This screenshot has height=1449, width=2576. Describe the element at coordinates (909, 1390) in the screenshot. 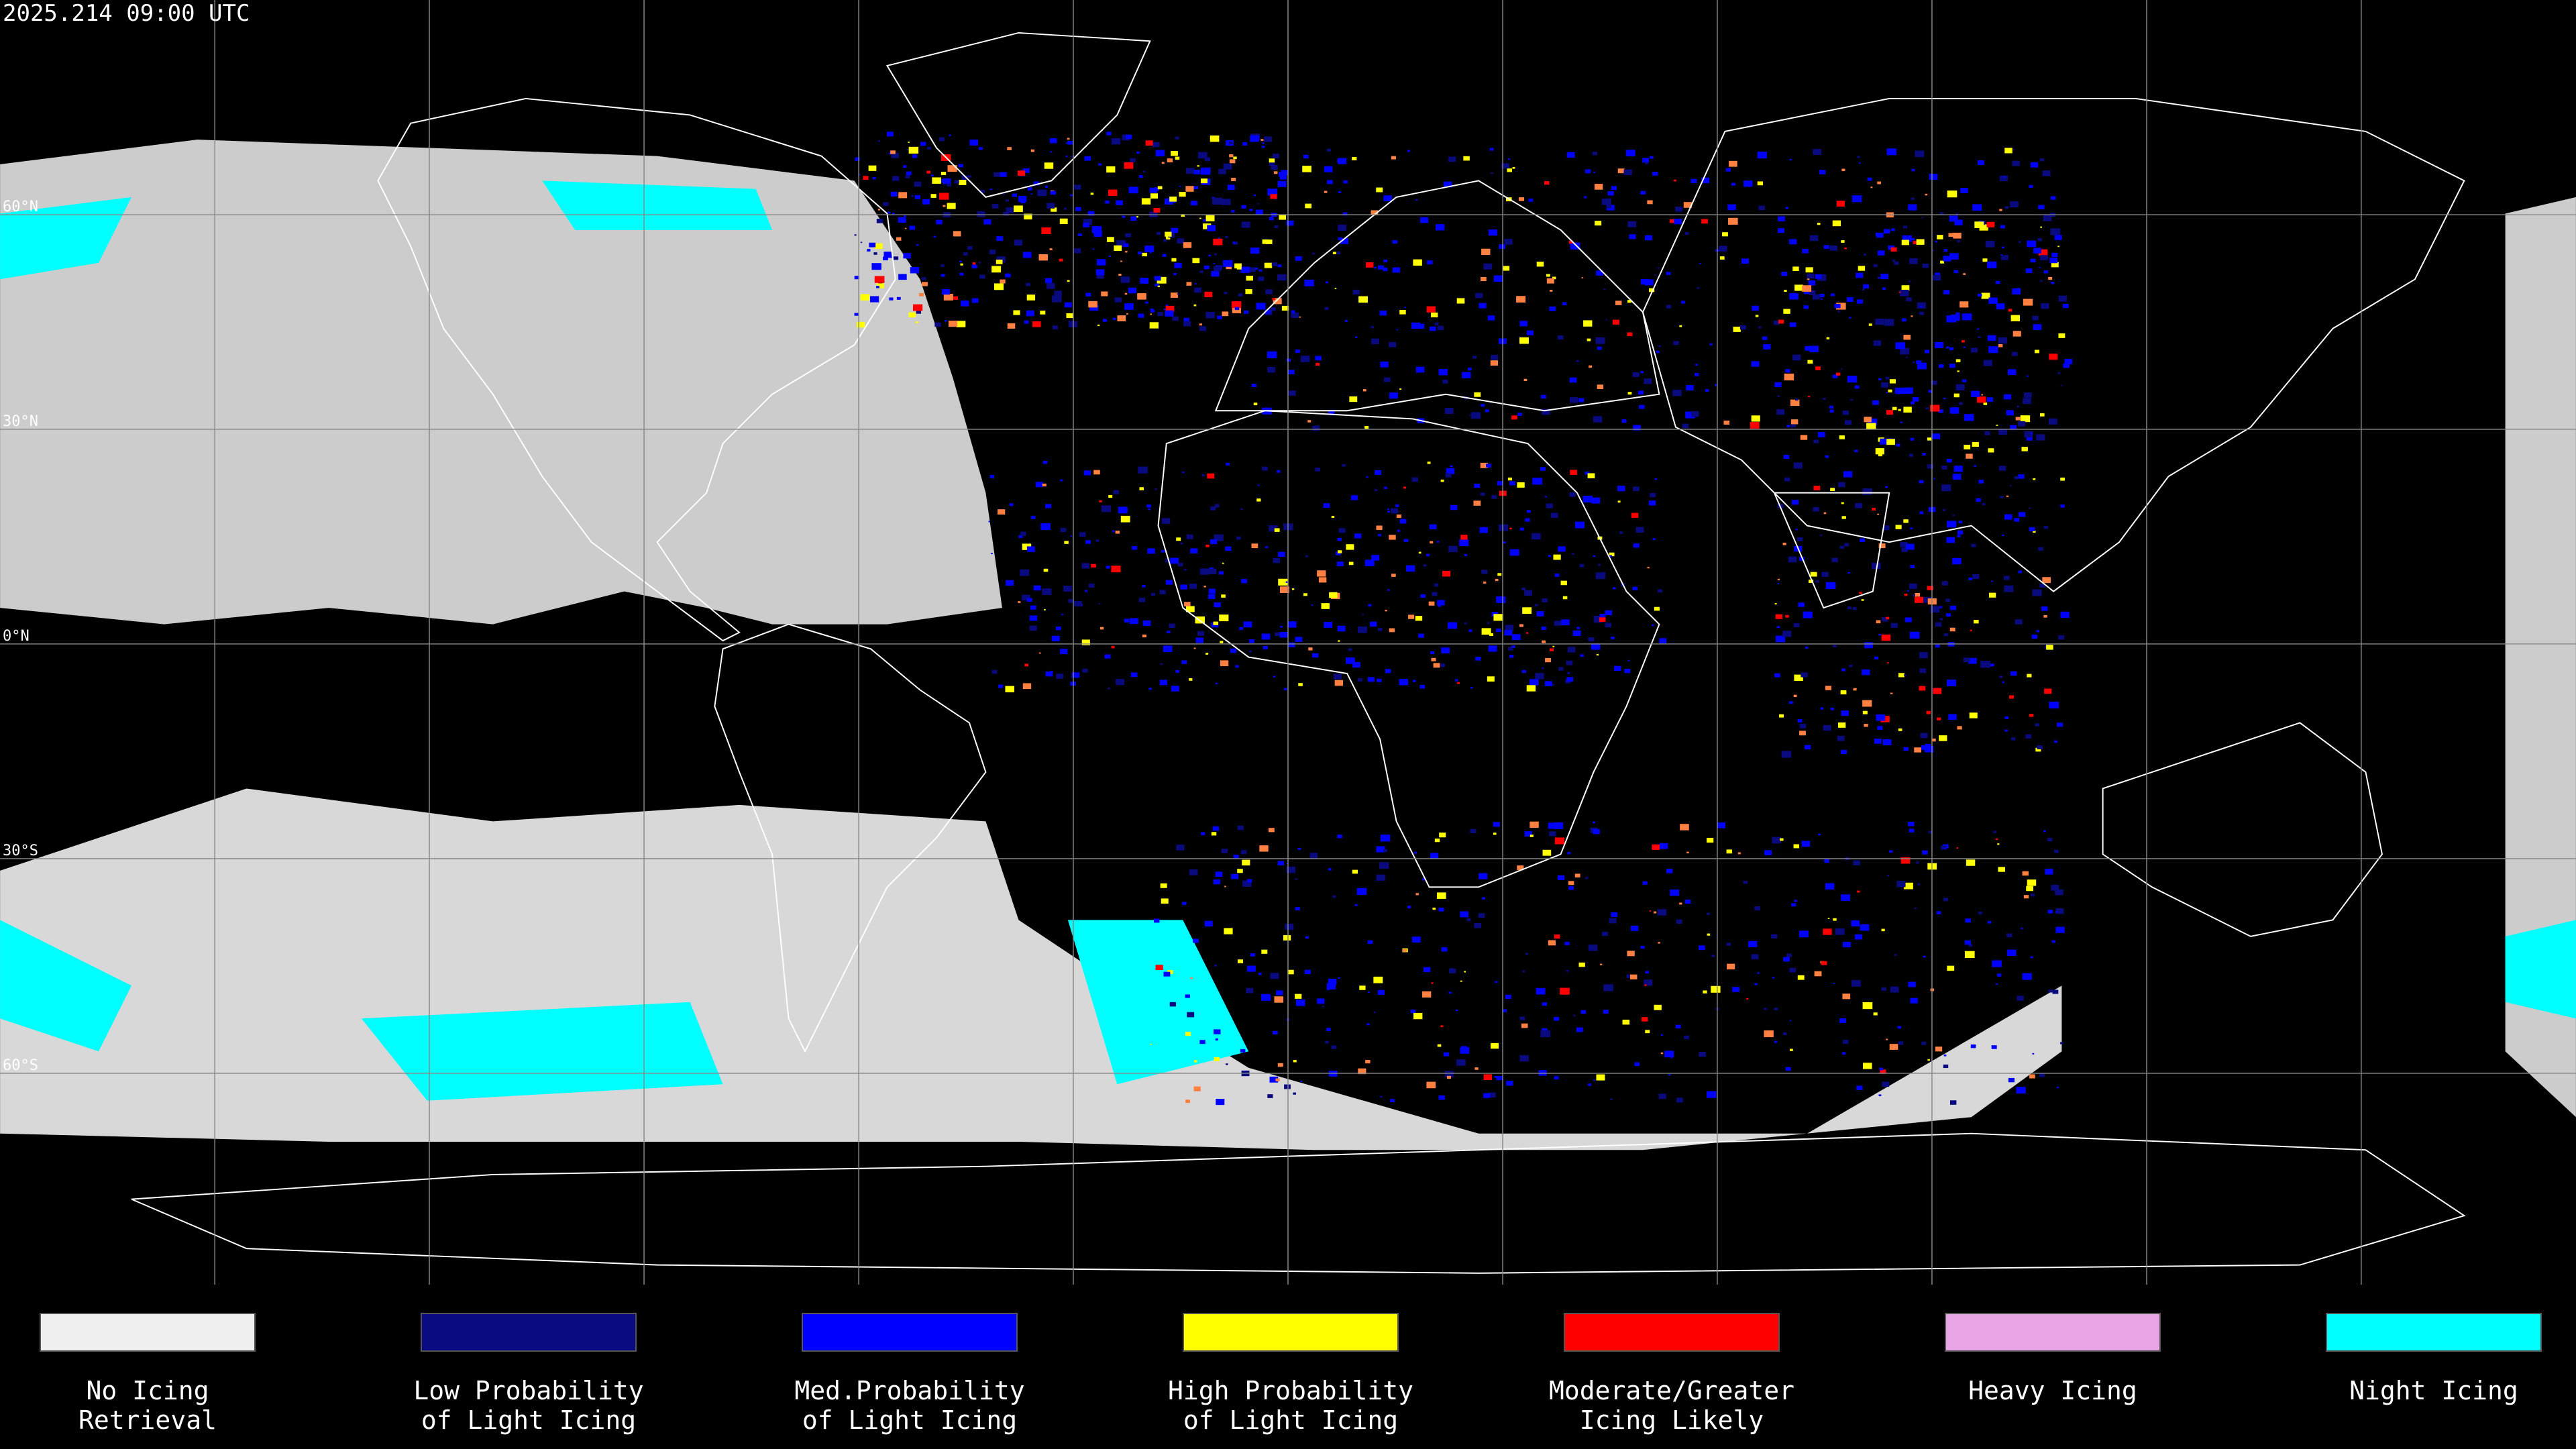

I see `legend-label-line: Med.Probability` at that location.